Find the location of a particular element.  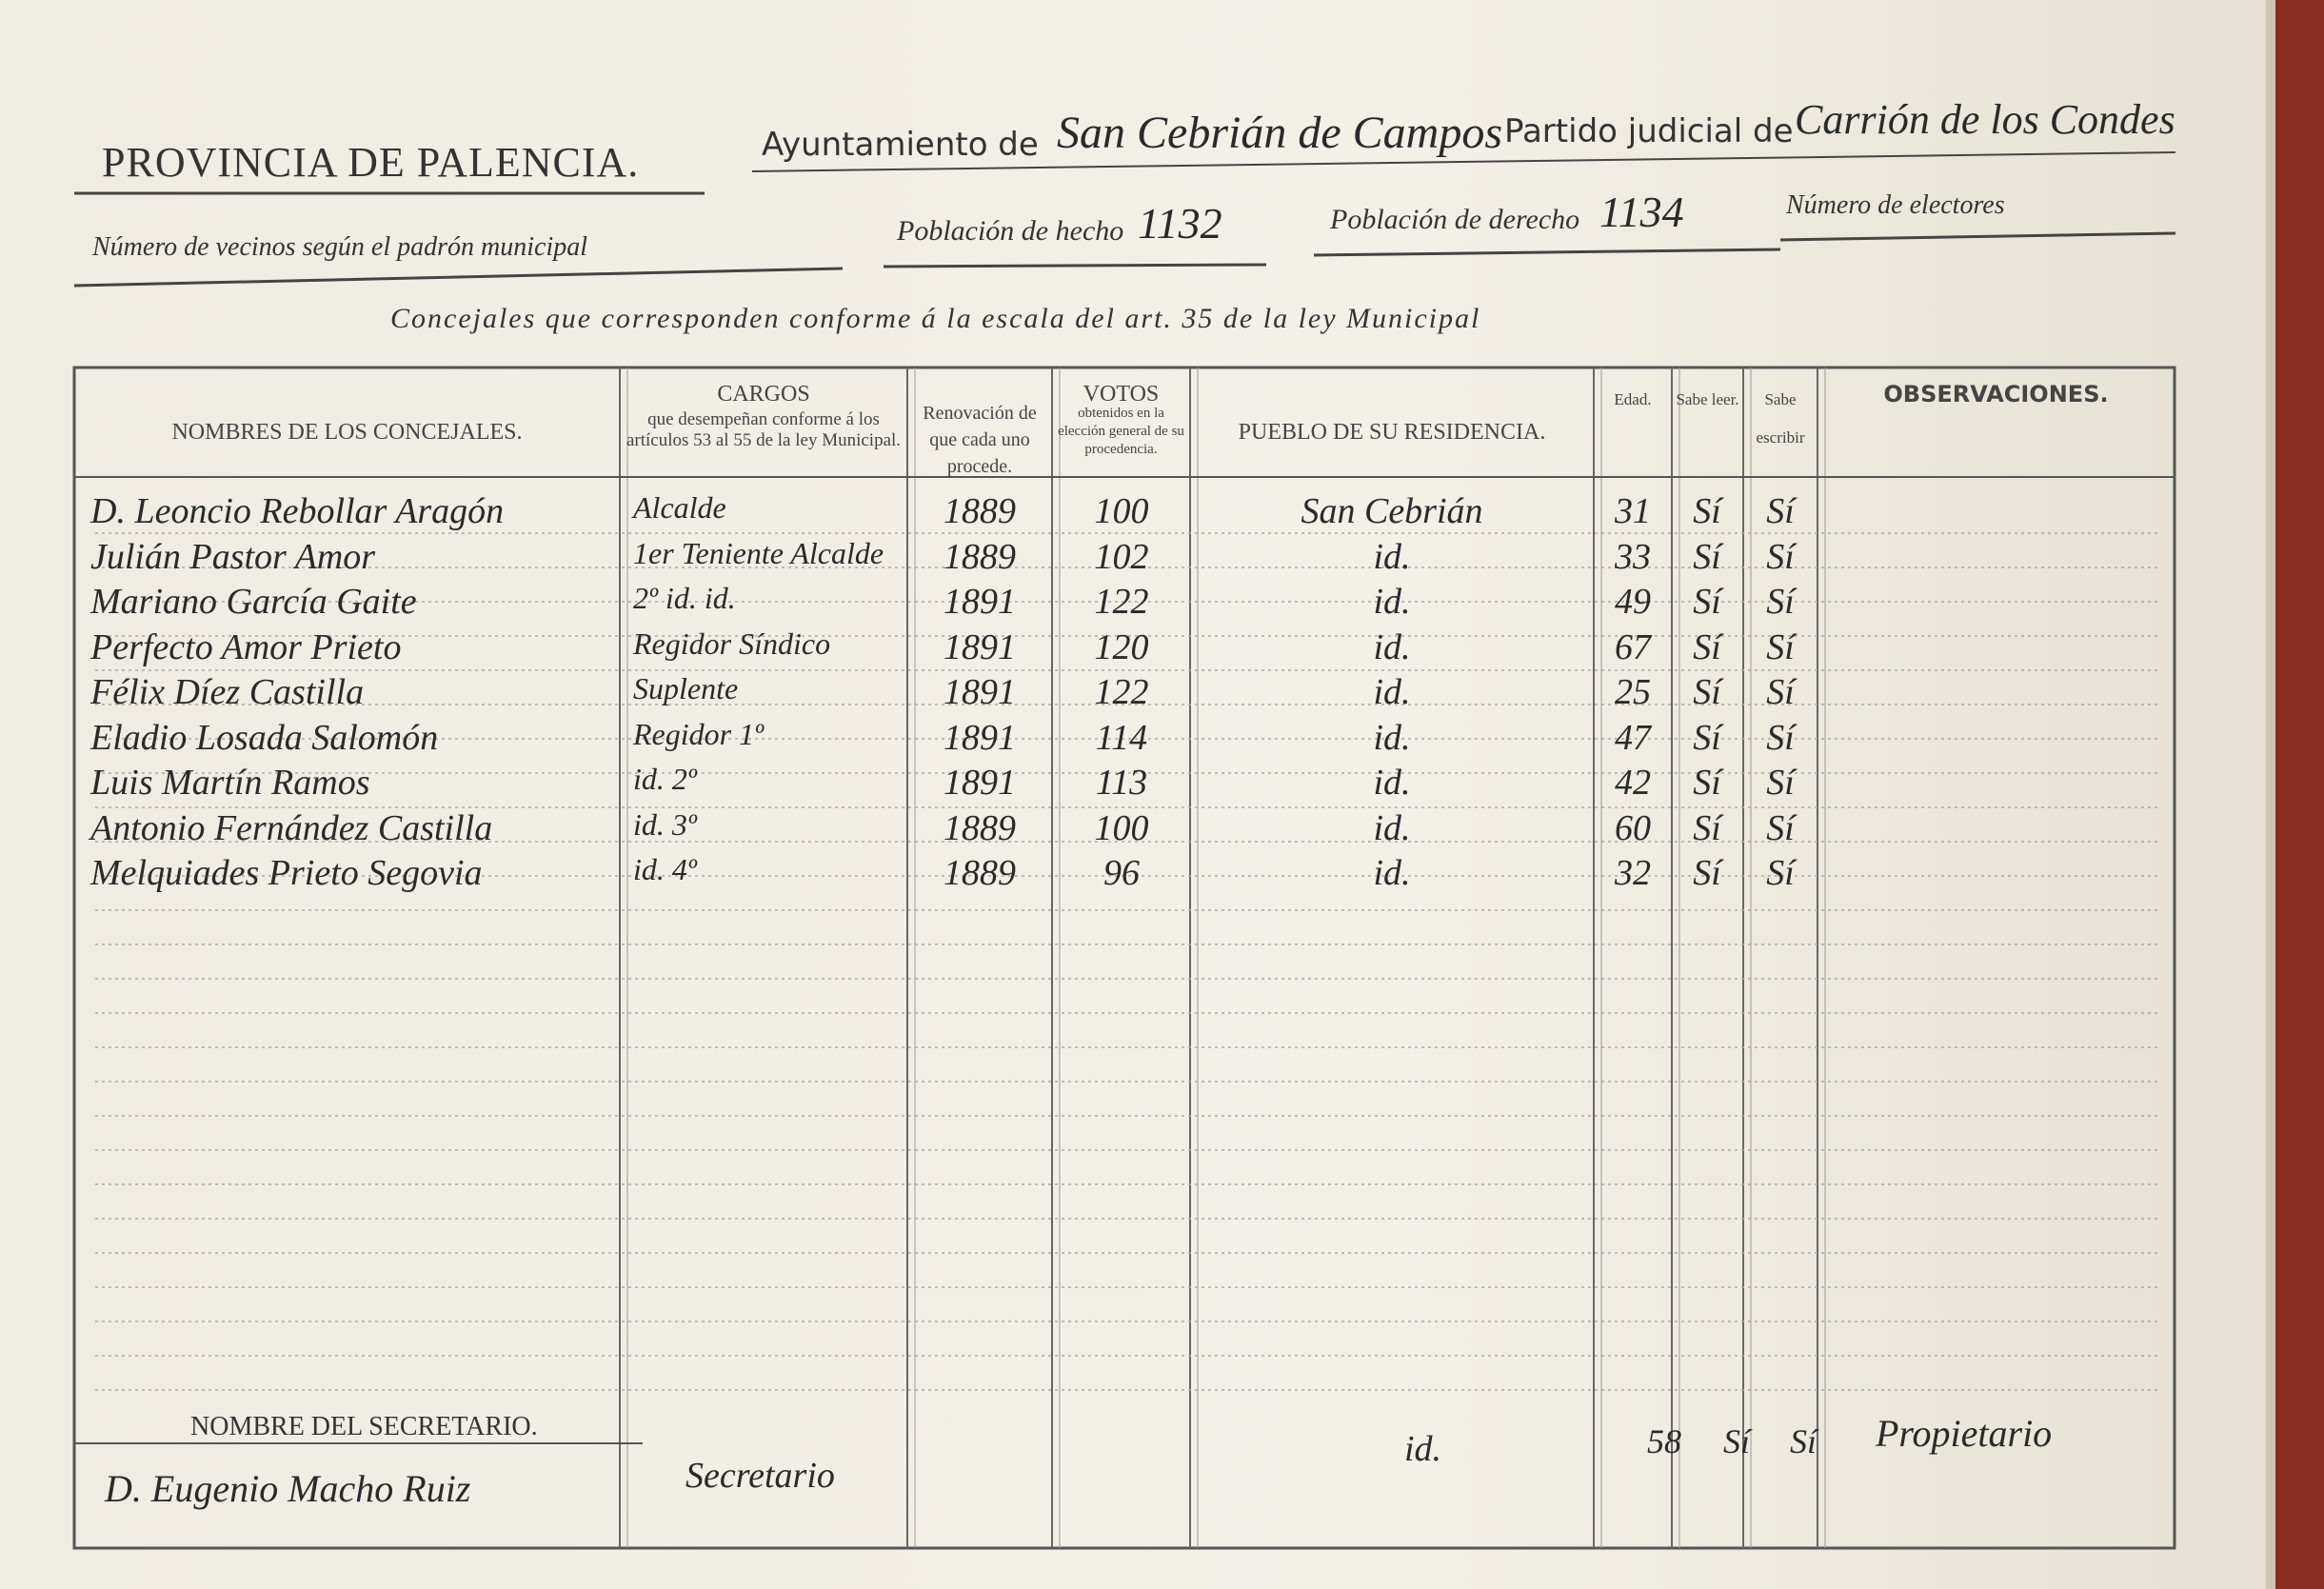

cell: Suplente is located at coordinates (686, 688).